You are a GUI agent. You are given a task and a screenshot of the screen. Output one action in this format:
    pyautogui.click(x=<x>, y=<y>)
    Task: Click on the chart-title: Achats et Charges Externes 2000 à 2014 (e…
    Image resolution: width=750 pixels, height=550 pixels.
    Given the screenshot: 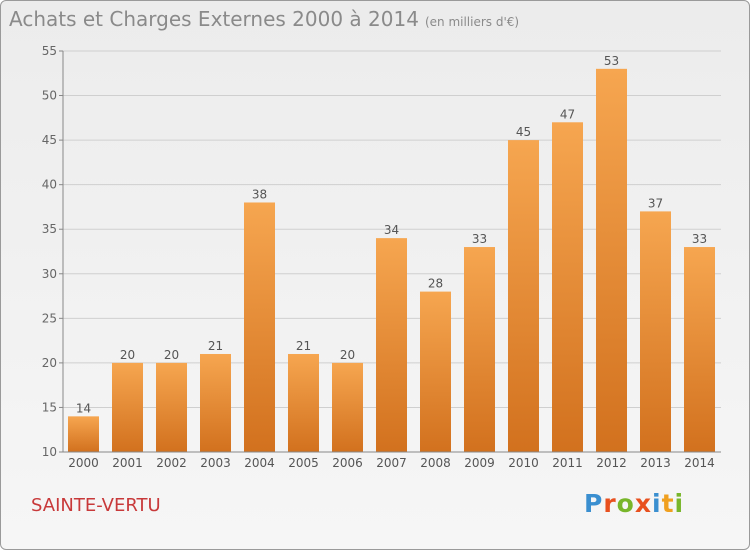 What is the action you would take?
    pyautogui.click(x=264, y=19)
    